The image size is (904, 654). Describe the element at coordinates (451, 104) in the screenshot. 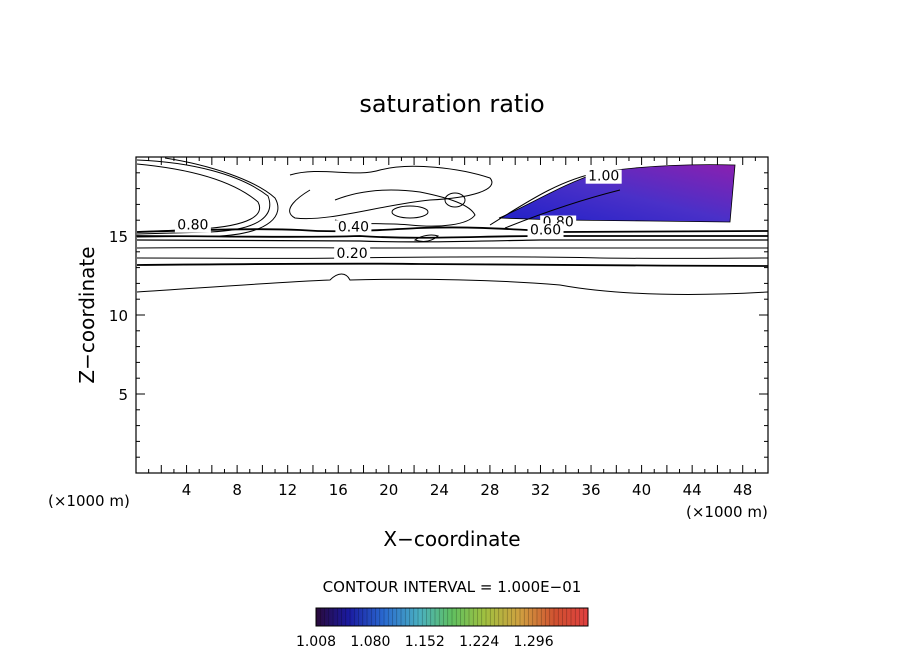

I see `chart-title: saturation ratio` at that location.